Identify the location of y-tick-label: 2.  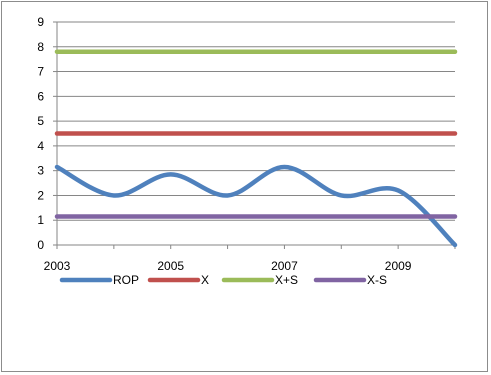
(40, 195).